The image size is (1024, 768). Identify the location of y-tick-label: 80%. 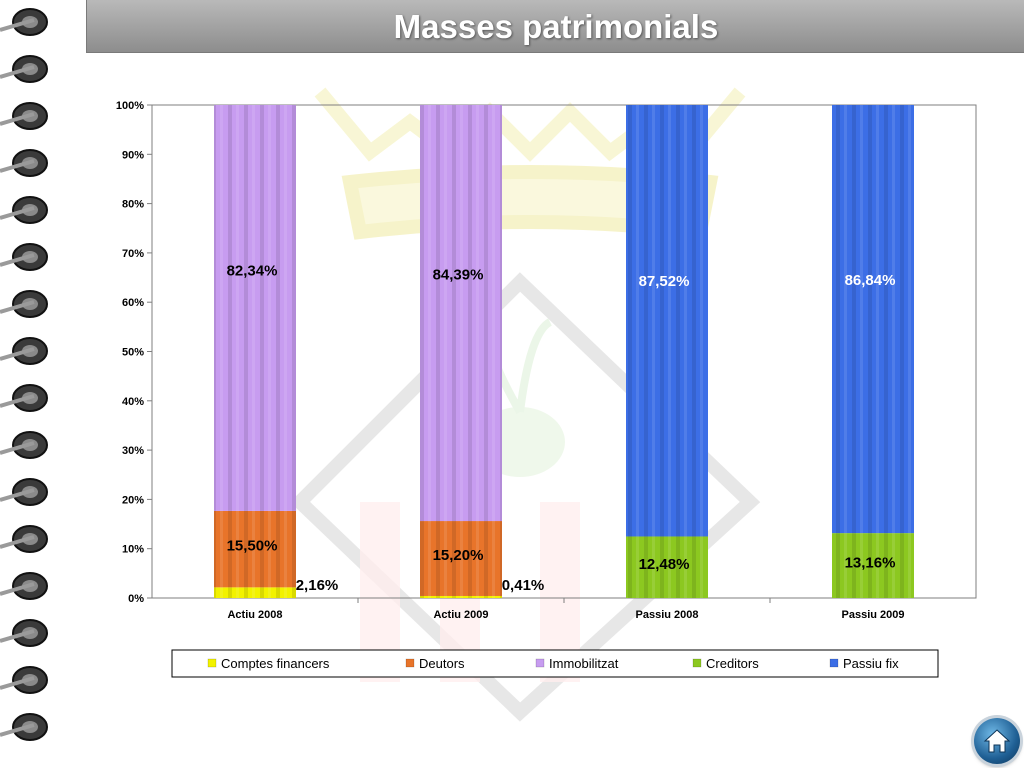
(133, 205).